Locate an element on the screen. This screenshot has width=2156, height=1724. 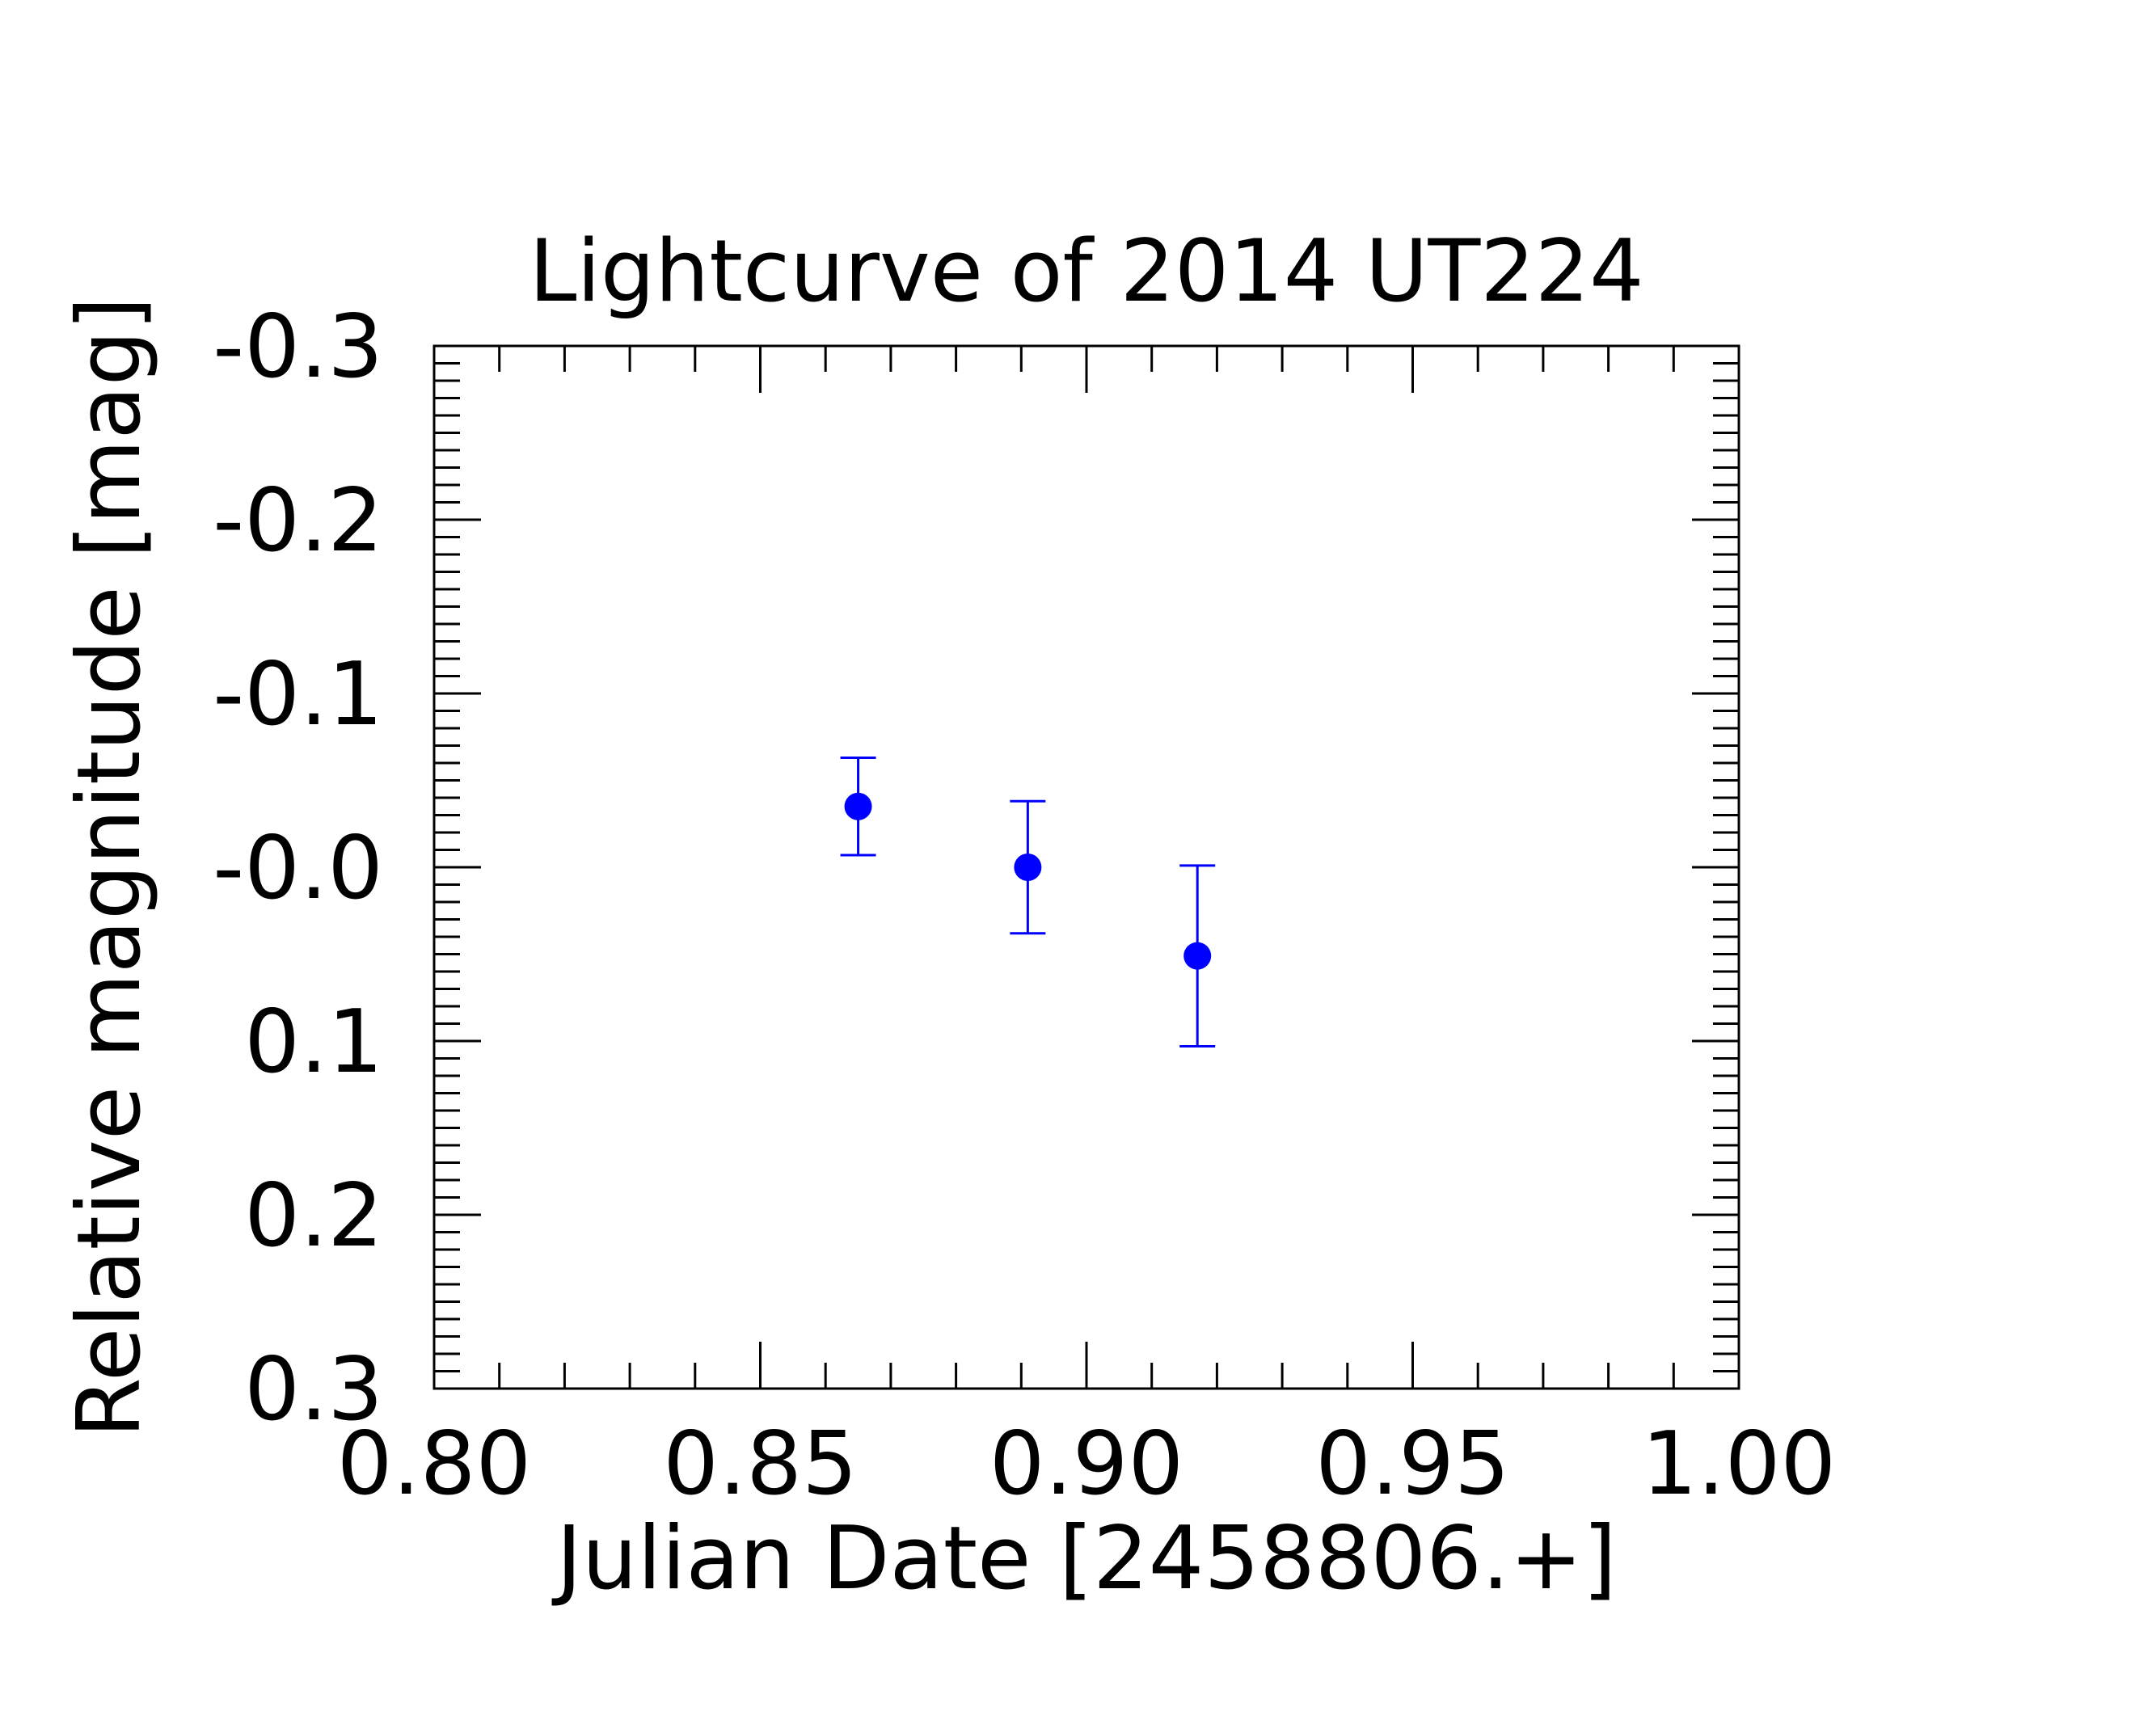
y-tick-labels: -0.3 -0.2 -0.1 -0.0 0.1 0.2 0.3 is located at coordinates (298, 868).